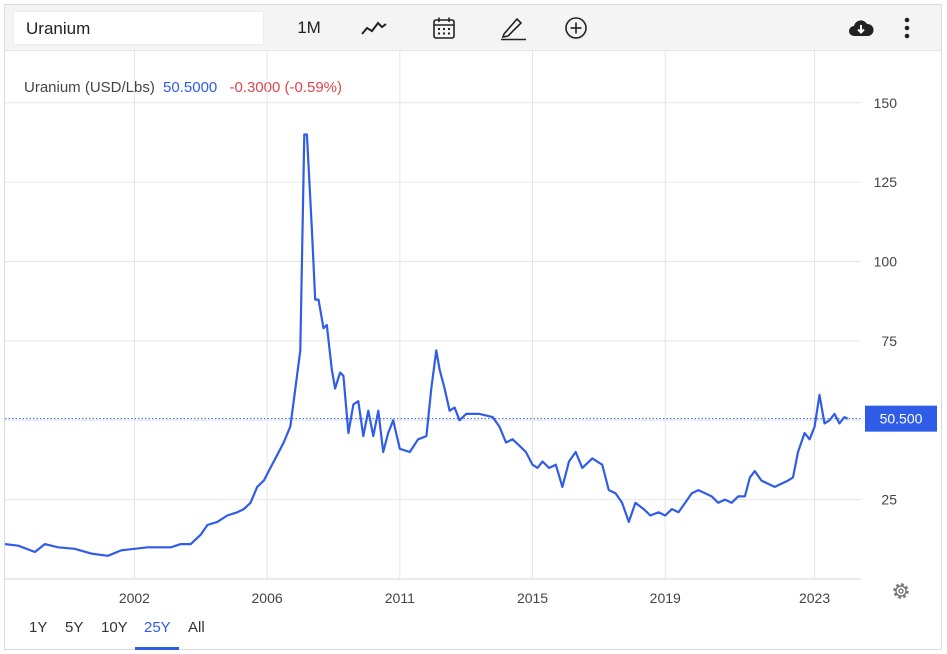 This screenshot has width=947, height=654. Describe the element at coordinates (138, 28) in the screenshot. I see `search-input: Uranium` at that location.